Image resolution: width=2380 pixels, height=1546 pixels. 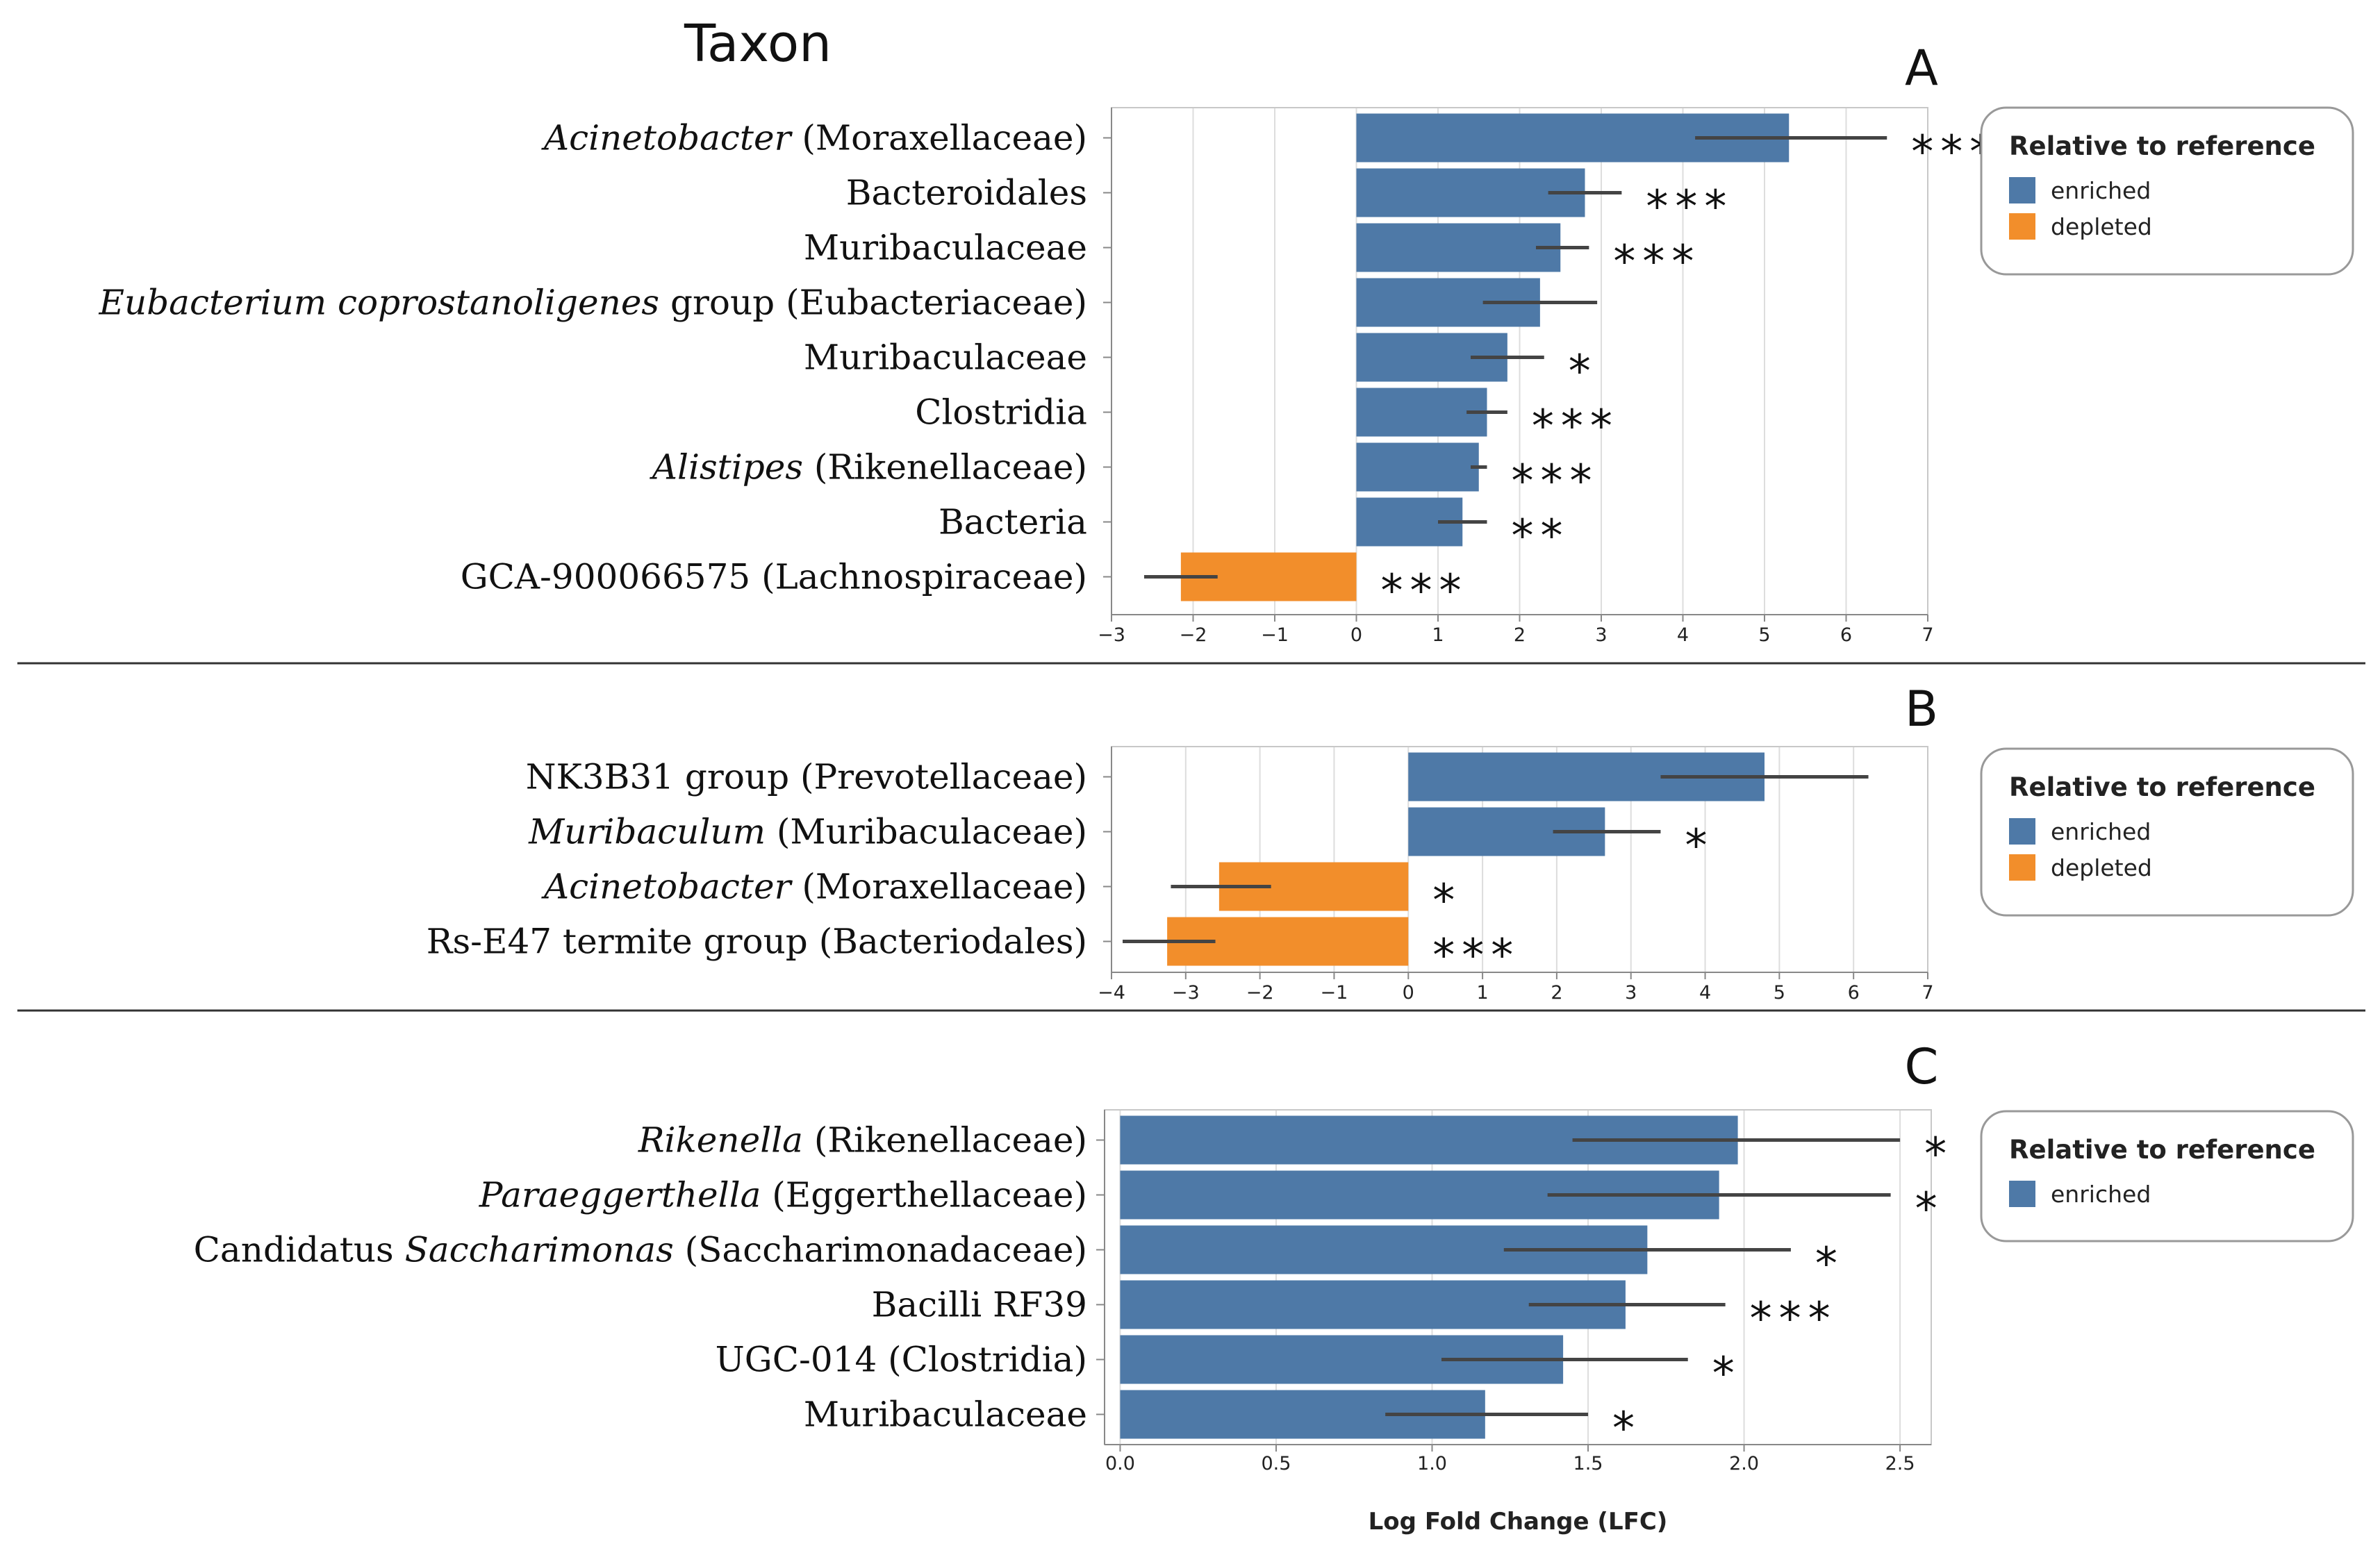 I want to click on legend: Relative to reference enriched, so click(x=2167, y=1176).